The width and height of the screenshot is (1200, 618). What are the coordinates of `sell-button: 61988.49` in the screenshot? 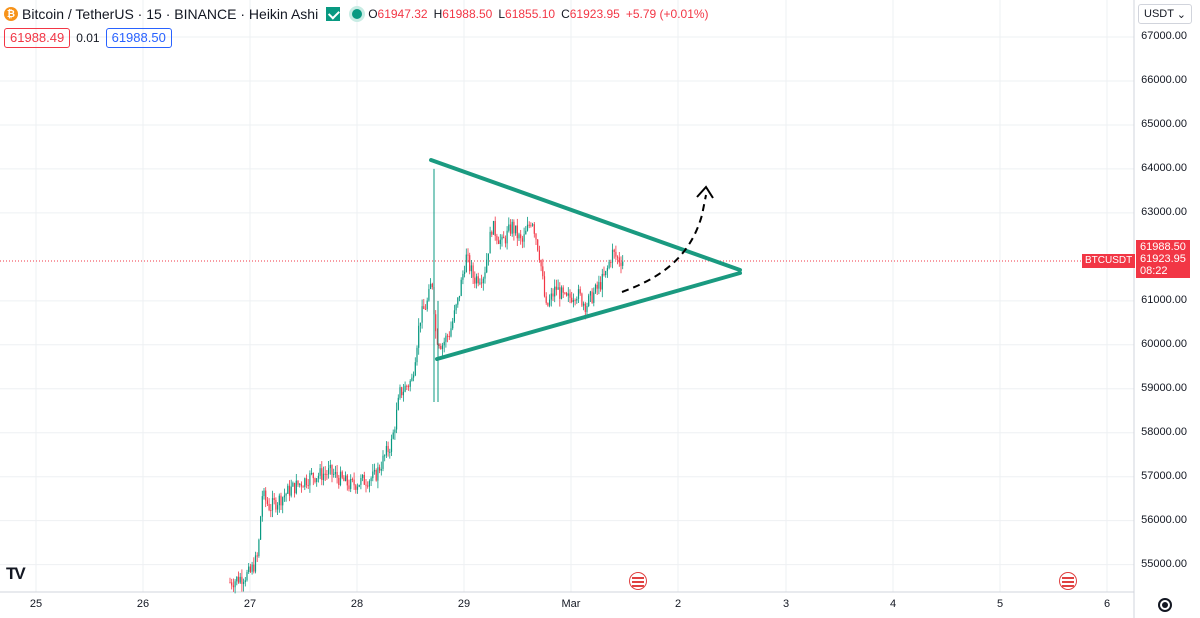 It's located at (37, 38).